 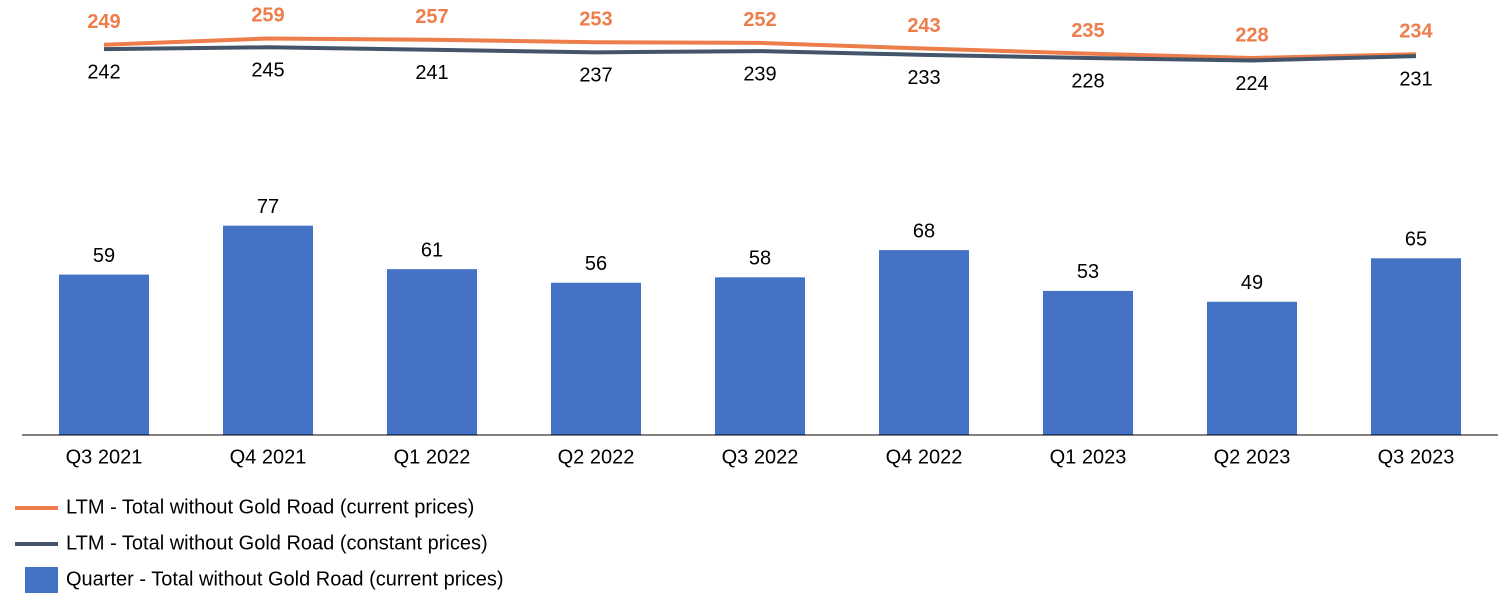 I want to click on value-label: 252, so click(x=759, y=20).